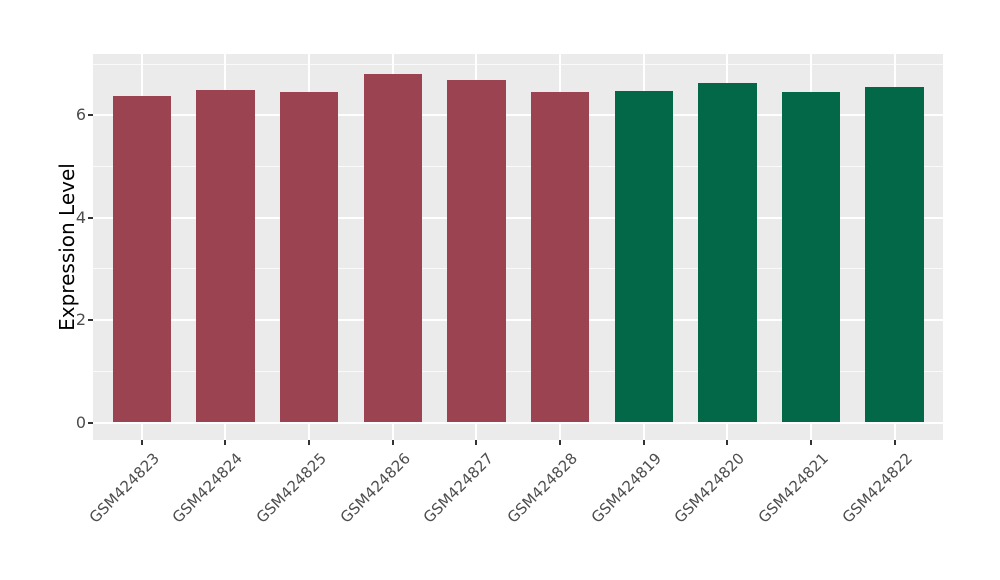  Describe the element at coordinates (67, 247) in the screenshot. I see `y-axis-title: Expression Level` at that location.